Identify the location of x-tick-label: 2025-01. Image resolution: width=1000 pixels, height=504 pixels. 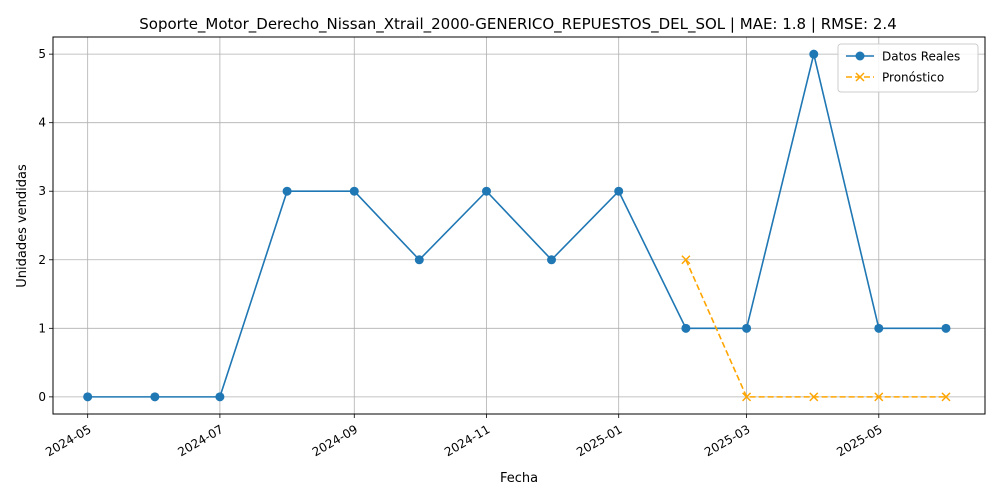
(599, 440).